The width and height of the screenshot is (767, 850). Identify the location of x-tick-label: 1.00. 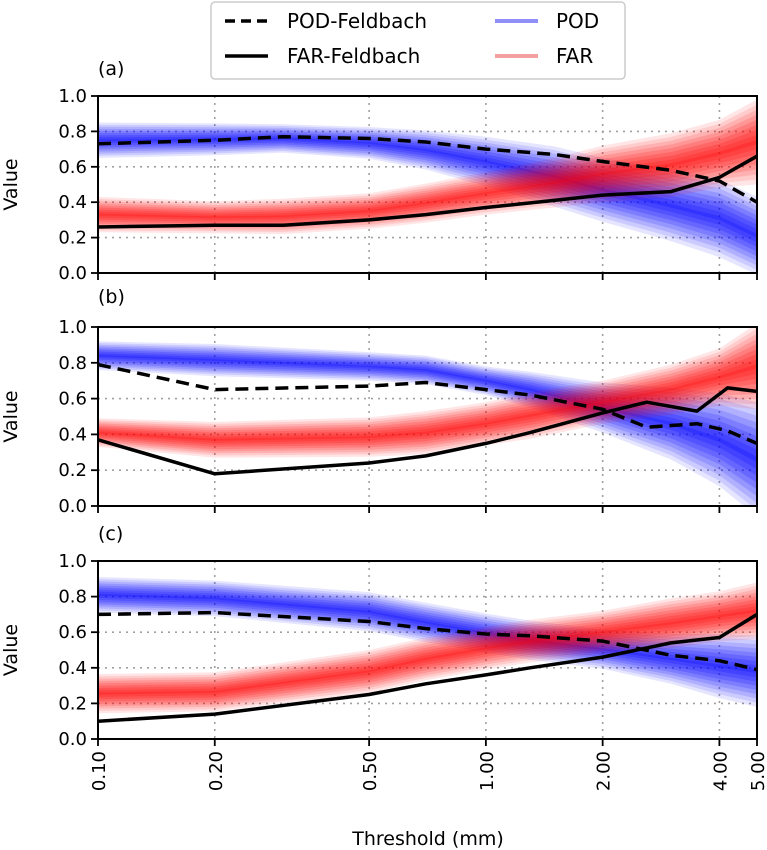
(487, 771).